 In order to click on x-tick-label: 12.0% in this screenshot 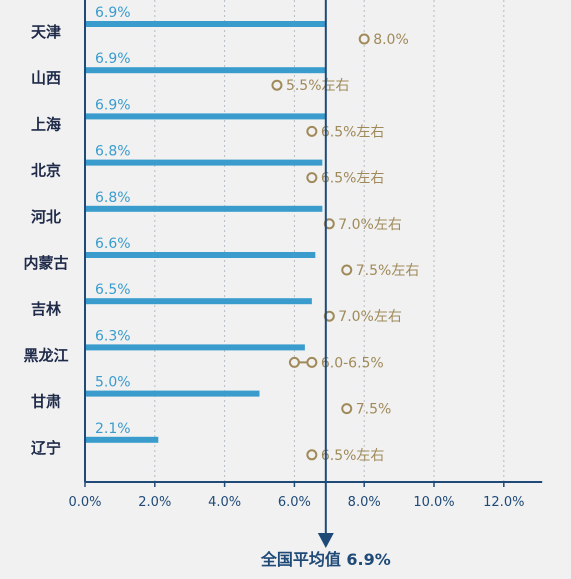, I will do `click(503, 502)`.